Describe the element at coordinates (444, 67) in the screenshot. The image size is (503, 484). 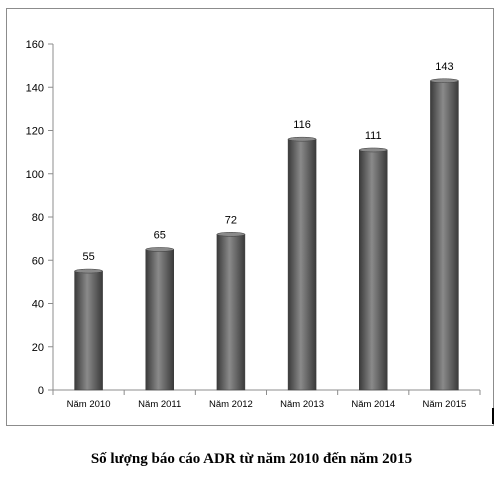
I see `data-label: 143` at that location.